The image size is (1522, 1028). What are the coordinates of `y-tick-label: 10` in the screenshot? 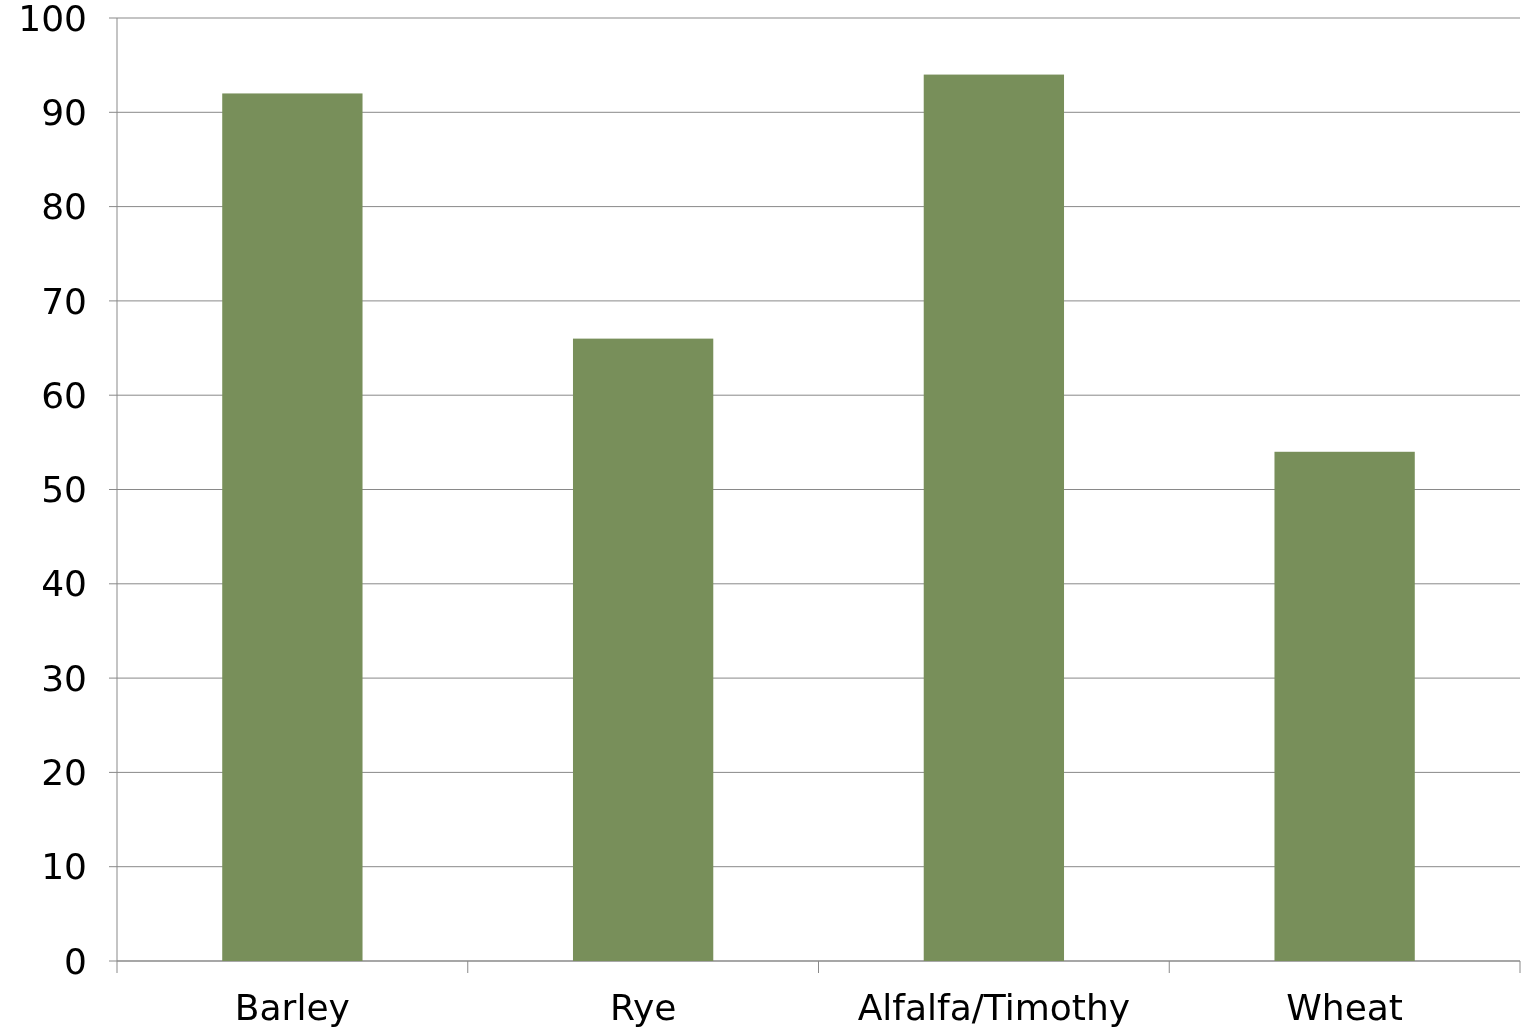 It's located at (64, 867).